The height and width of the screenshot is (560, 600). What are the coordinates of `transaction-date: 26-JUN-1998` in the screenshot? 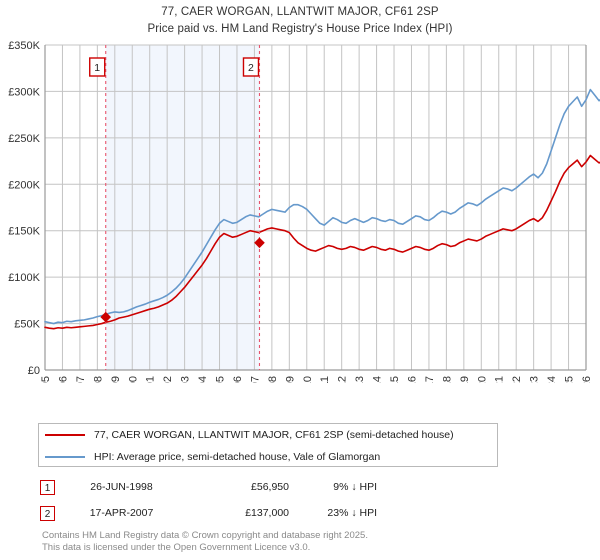 It's located at (121, 487).